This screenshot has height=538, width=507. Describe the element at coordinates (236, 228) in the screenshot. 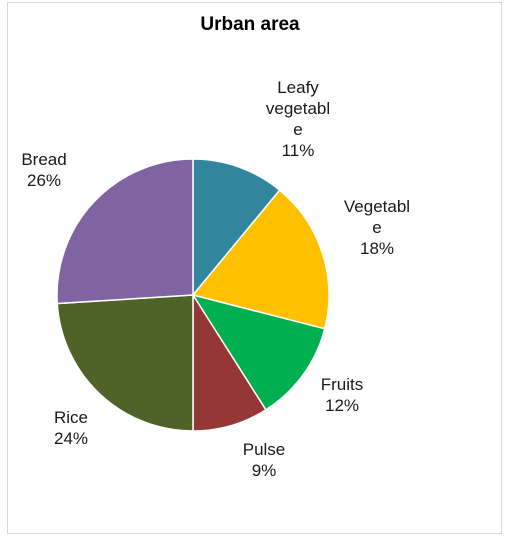

I see `pie-slice-leafy-vegetable` at that location.